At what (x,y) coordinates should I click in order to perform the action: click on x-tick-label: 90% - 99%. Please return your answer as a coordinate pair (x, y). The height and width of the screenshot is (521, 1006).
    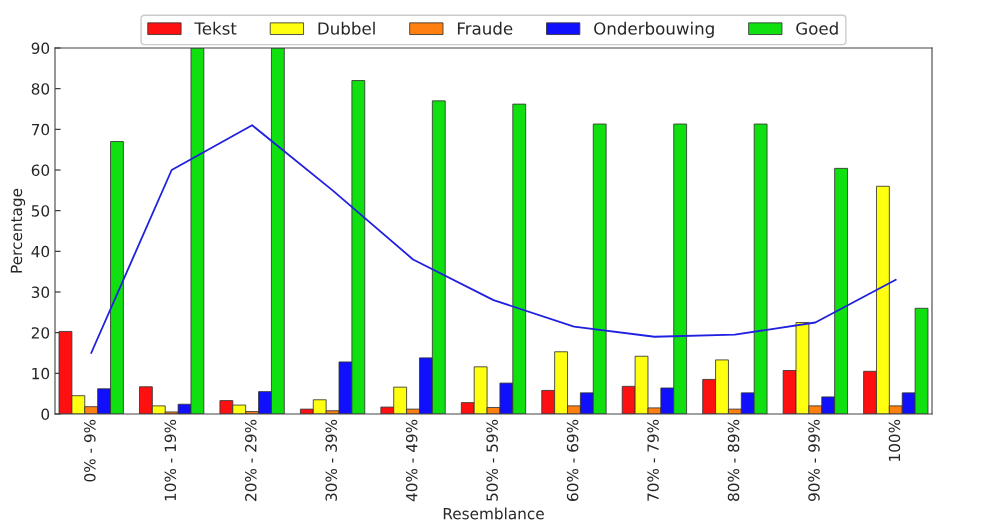
    Looking at the image, I should click on (814, 460).